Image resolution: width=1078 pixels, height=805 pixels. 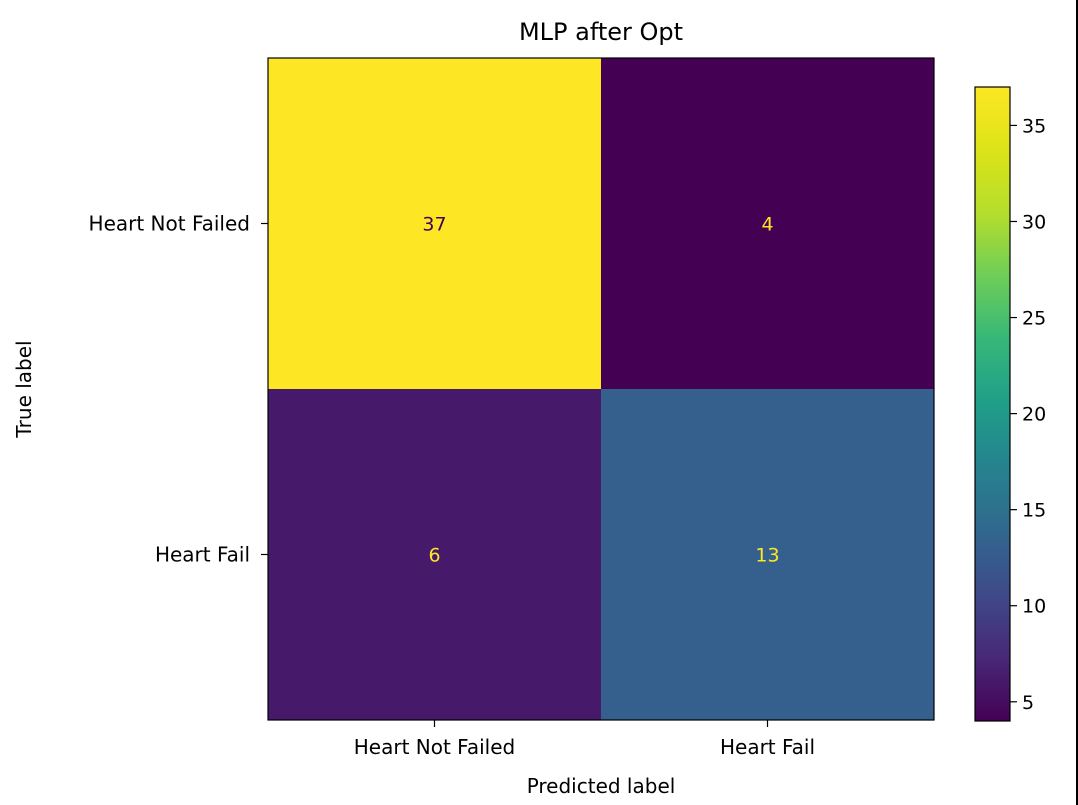 What do you see at coordinates (584, 739) in the screenshot?
I see `x-axis-ticks: Heart Not Failed Heart Fail` at bounding box center [584, 739].